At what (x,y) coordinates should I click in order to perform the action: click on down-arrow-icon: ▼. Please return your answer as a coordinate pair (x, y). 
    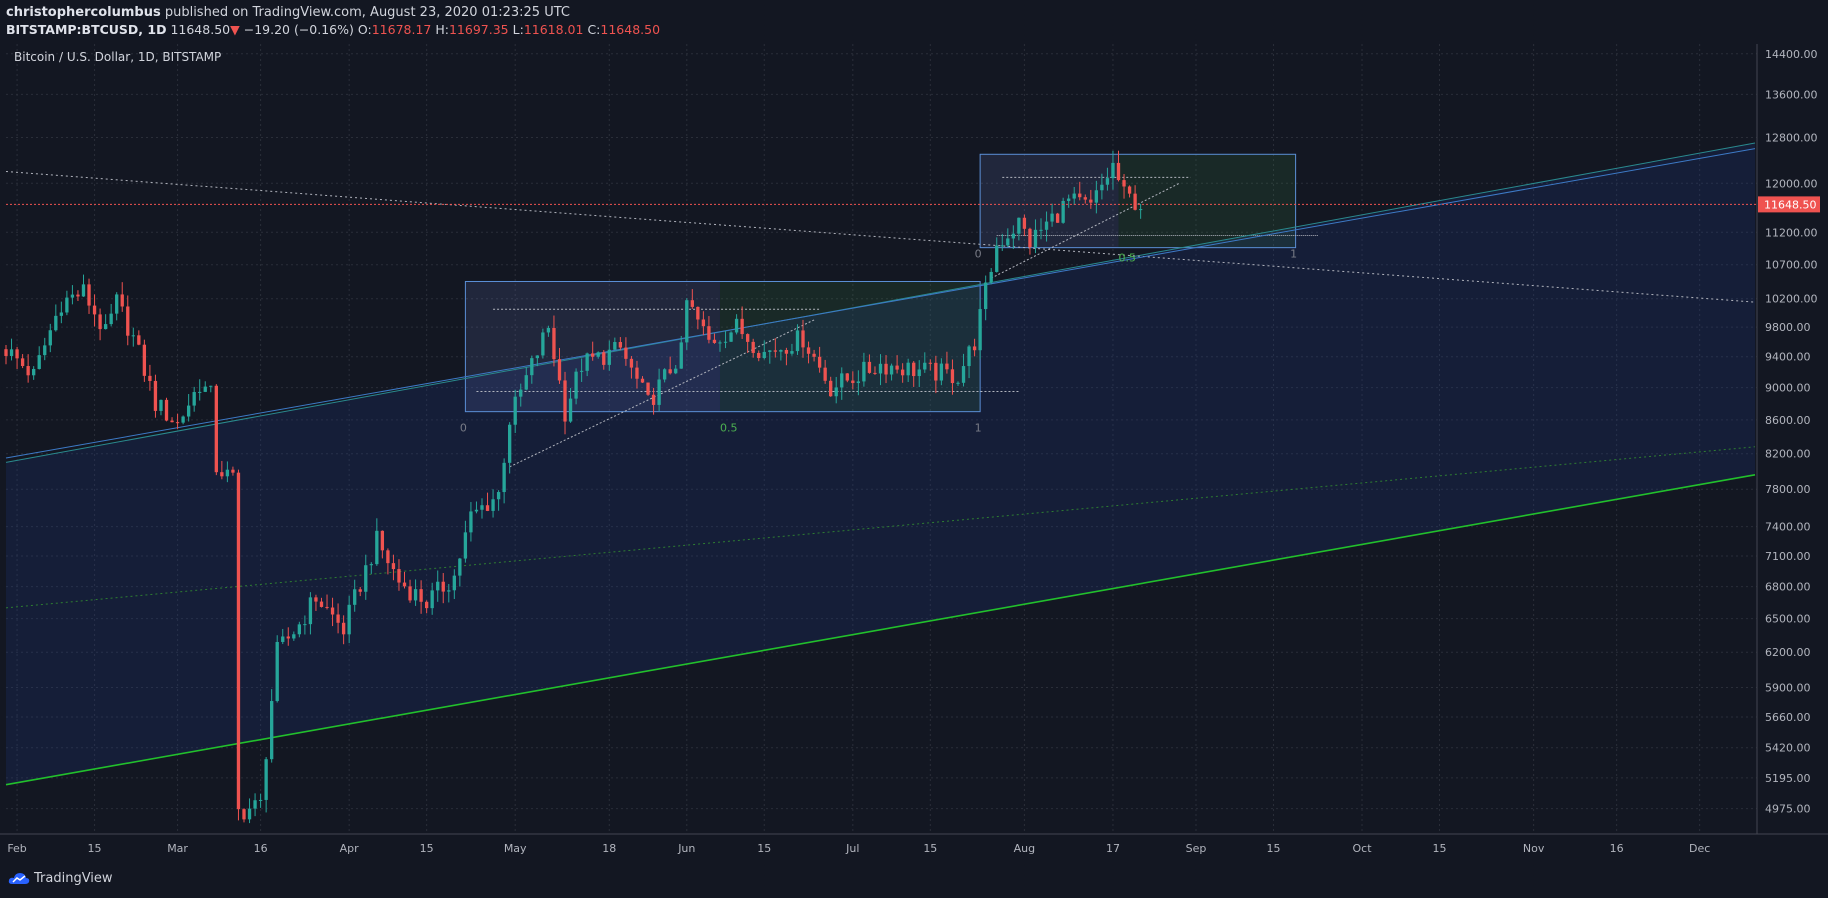
    Looking at the image, I should click on (235, 29).